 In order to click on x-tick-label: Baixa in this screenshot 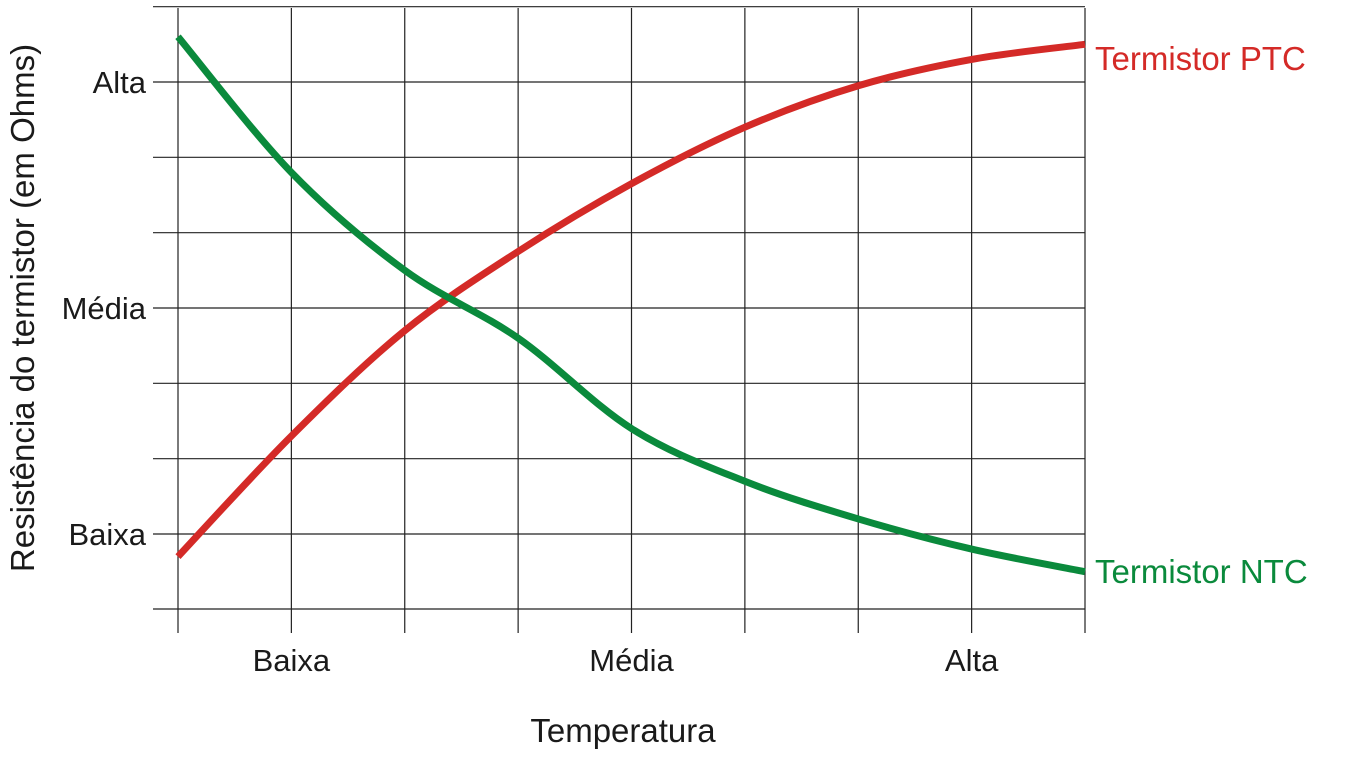, I will do `click(292, 660)`.